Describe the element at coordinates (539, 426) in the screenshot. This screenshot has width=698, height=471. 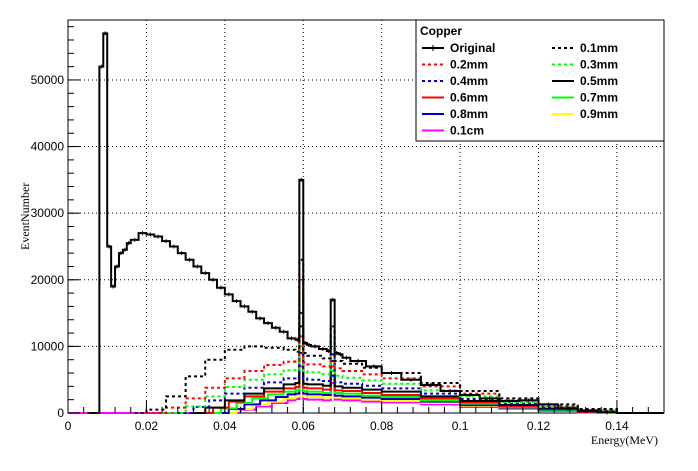
I see `x-tick-label: 0.12` at that location.